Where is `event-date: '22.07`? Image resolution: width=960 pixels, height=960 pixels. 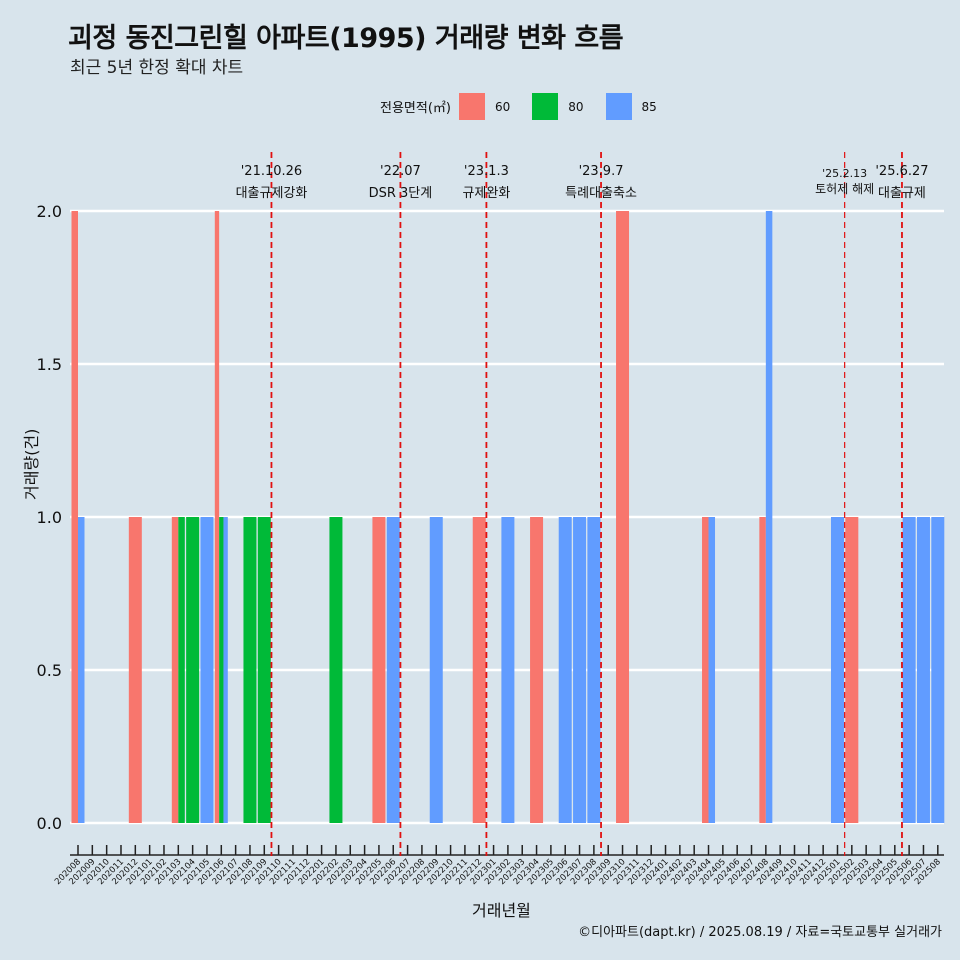 event-date: '22.07 is located at coordinates (400, 171).